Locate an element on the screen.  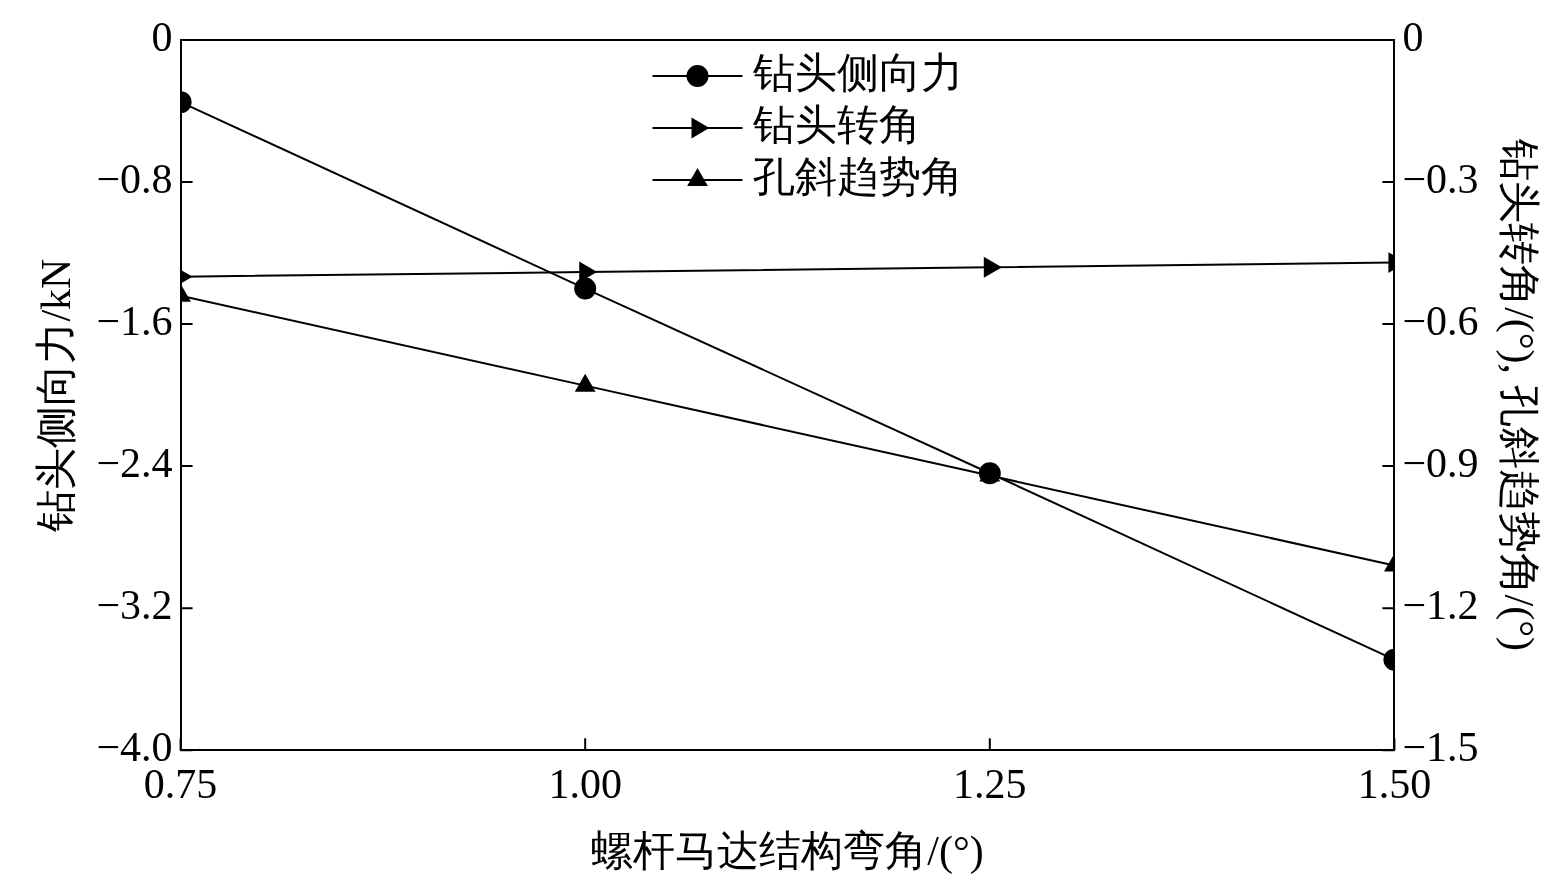
y-axis-title: 钻头侧向力/kN is located at coordinates (56, 395).